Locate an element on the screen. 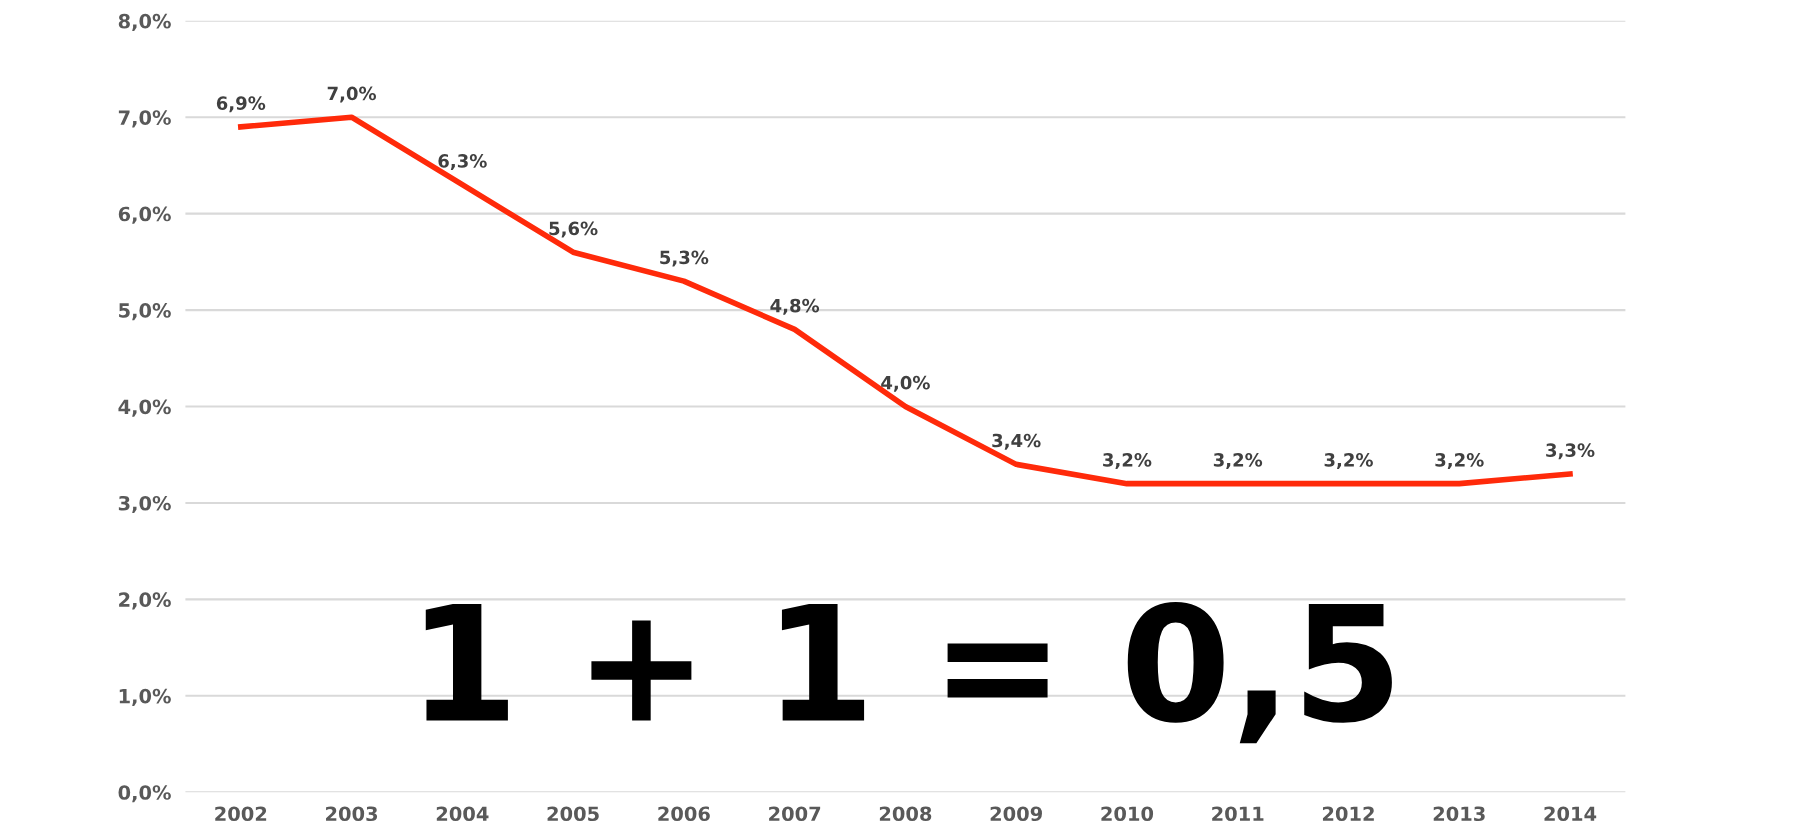 Image resolution: width=1800 pixels, height=833 pixels. data-label: 4,8% is located at coordinates (795, 306).